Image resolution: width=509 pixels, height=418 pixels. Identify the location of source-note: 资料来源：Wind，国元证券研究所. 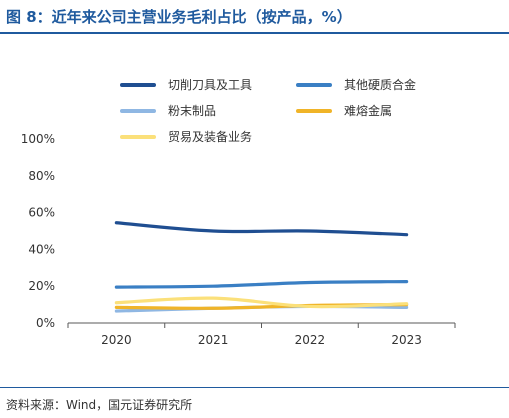
(99, 405).